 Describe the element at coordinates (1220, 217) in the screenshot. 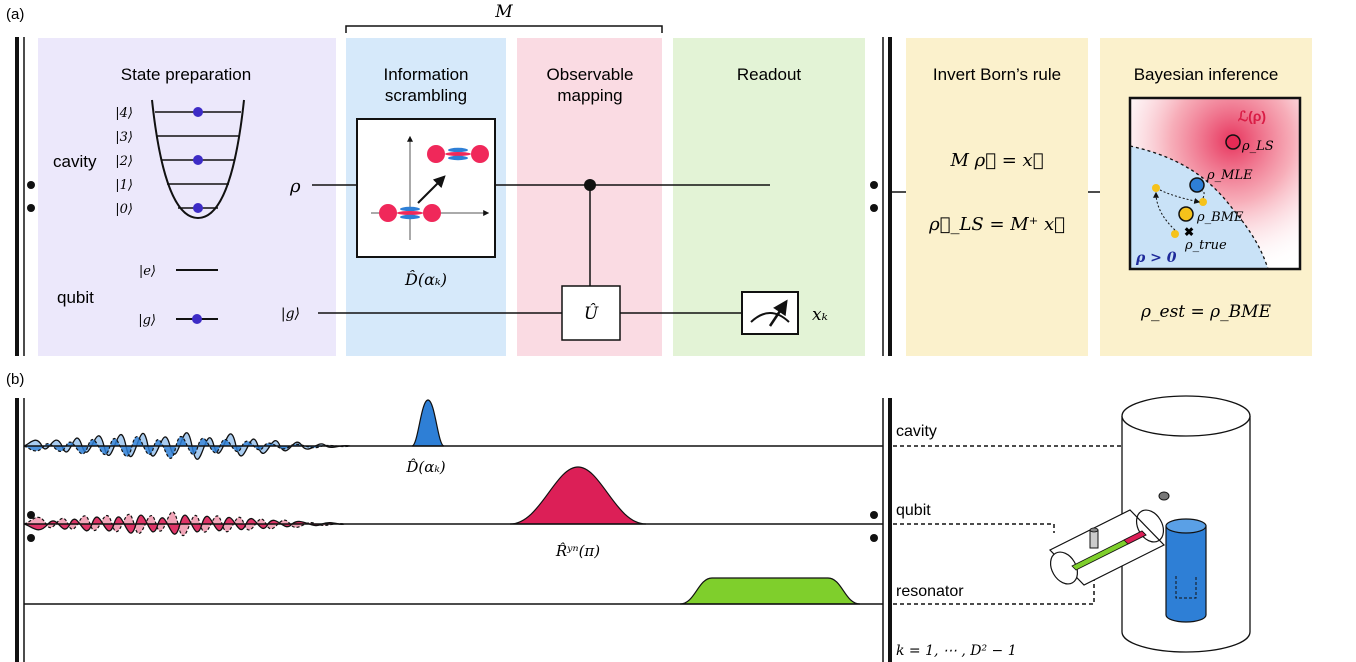

I see `rho-bme-label: ρ_BME` at that location.